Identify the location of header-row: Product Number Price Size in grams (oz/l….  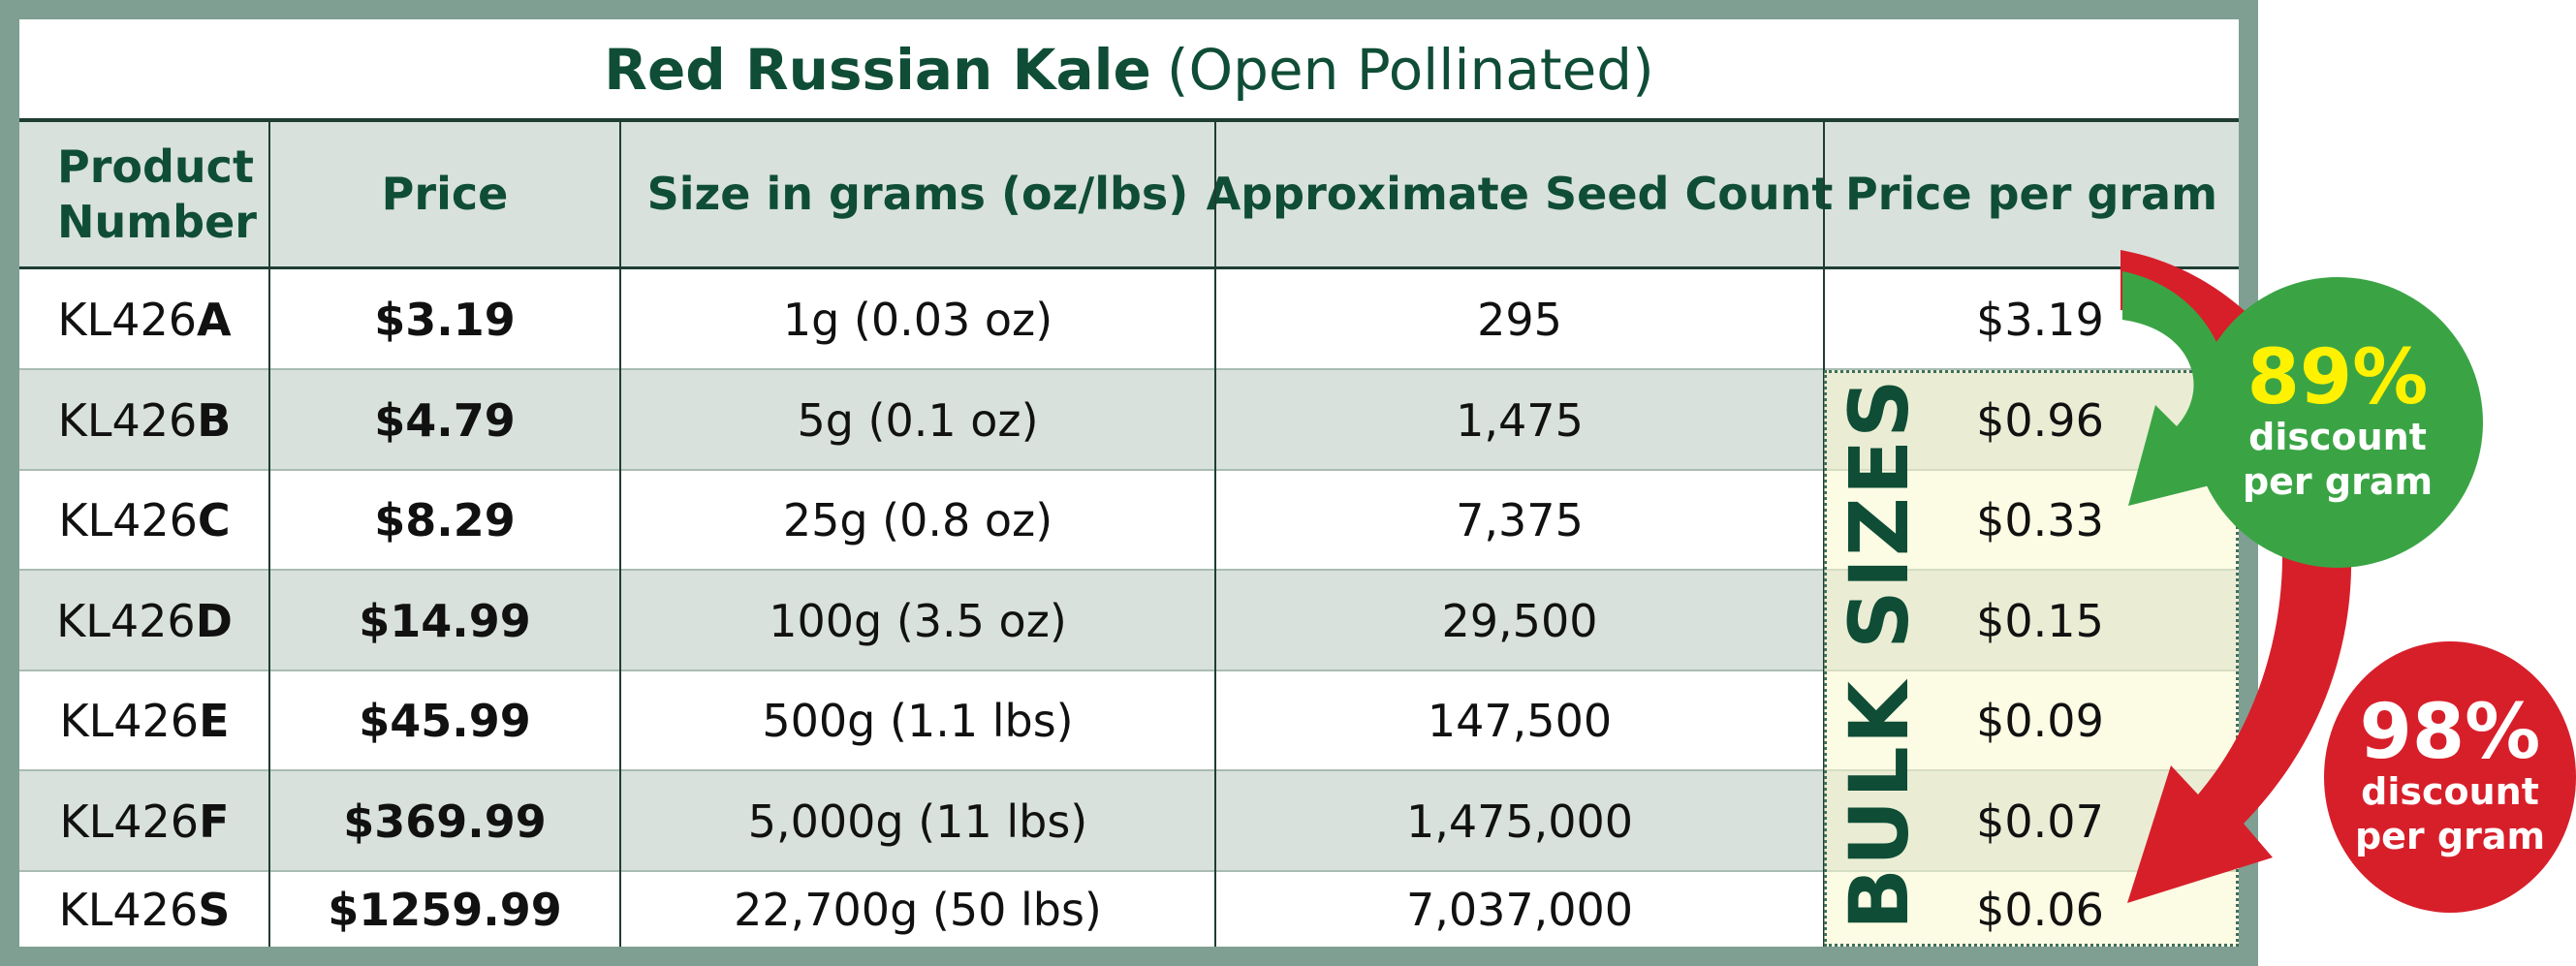
(1129, 194).